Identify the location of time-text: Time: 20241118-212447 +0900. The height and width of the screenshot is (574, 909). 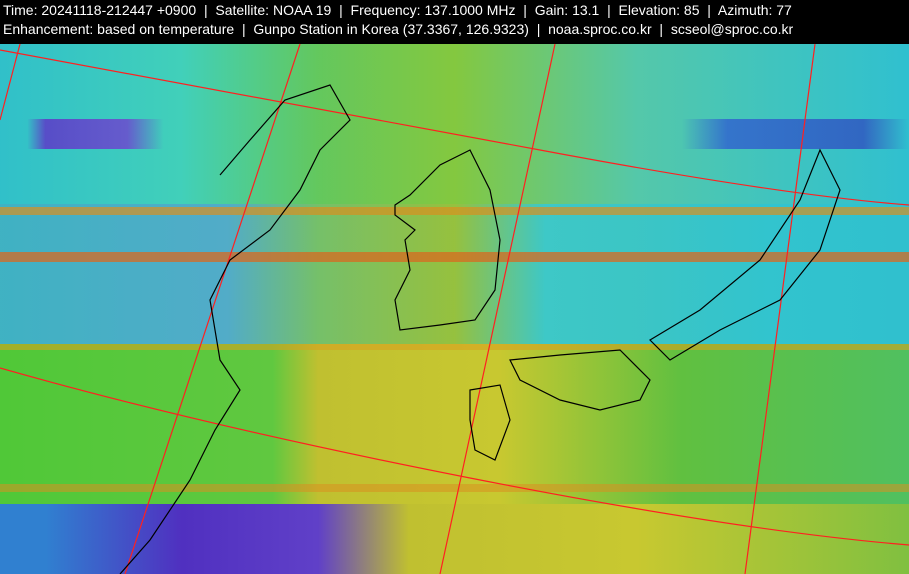
(100, 10).